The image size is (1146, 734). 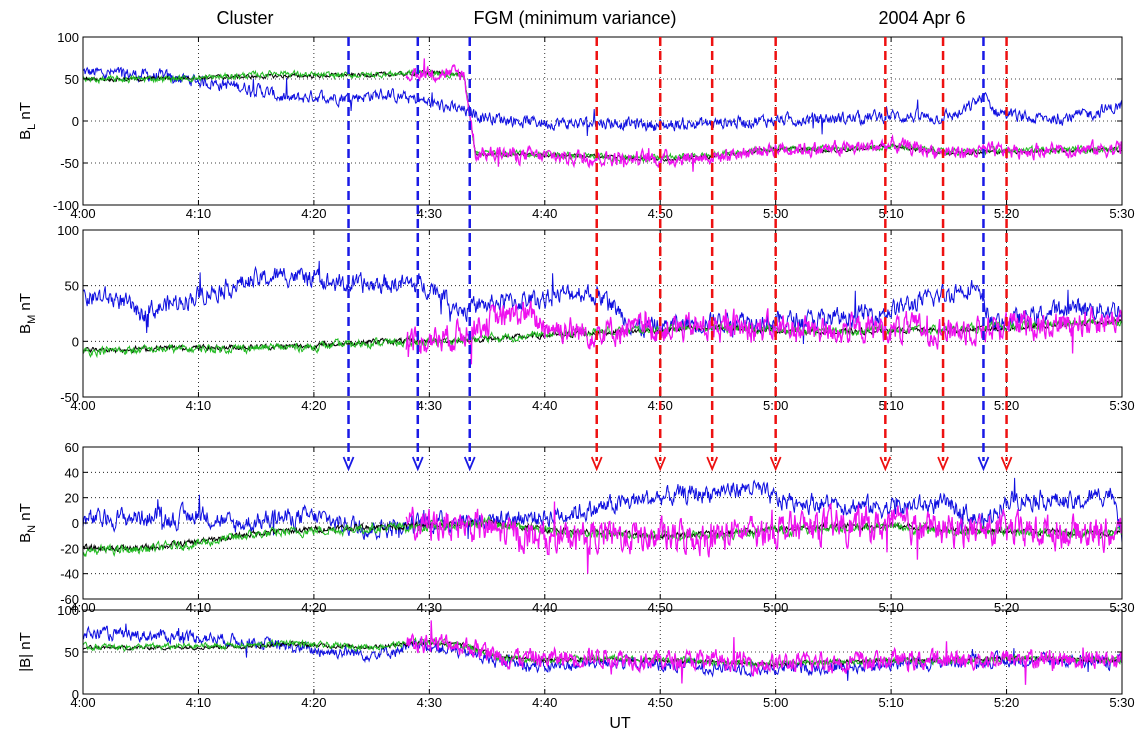 I want to click on xtick-label-BL-9: 5:30, so click(x=1121, y=213).